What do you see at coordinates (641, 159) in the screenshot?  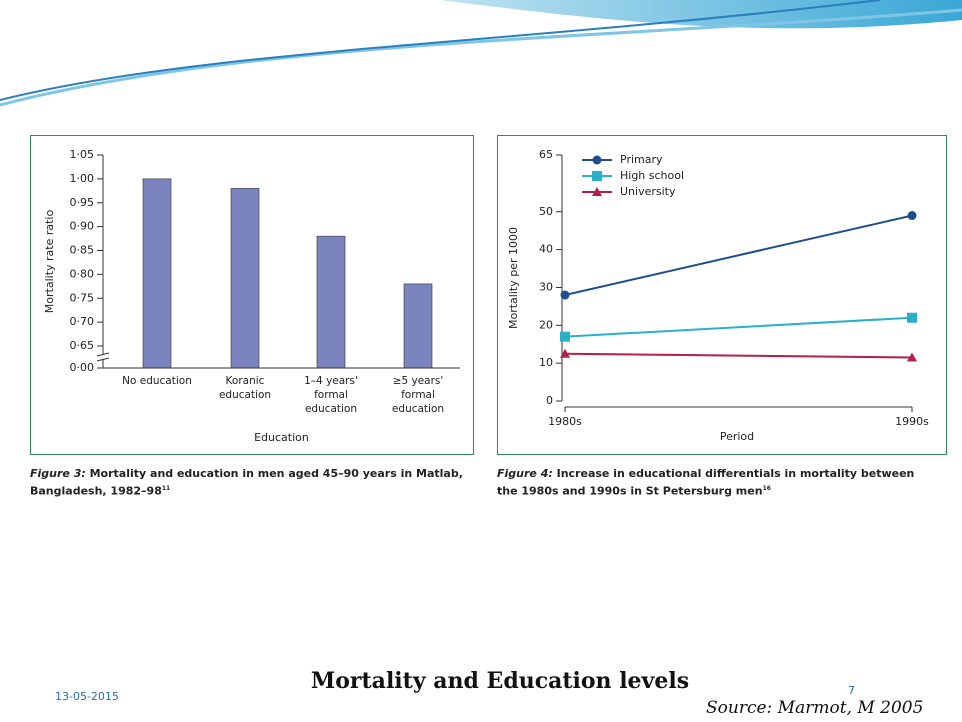 I see `legend-label: Primary` at bounding box center [641, 159].